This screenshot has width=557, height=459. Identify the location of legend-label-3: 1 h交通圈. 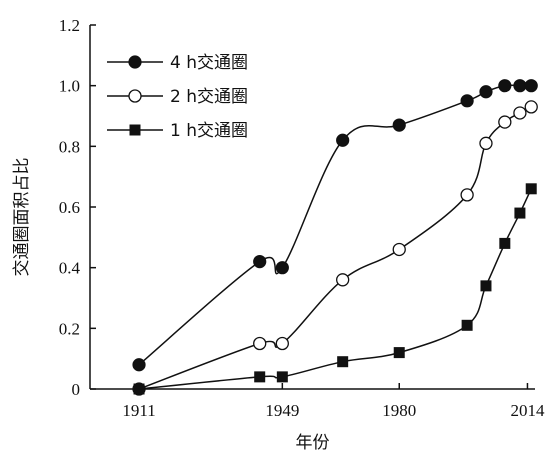
(209, 131).